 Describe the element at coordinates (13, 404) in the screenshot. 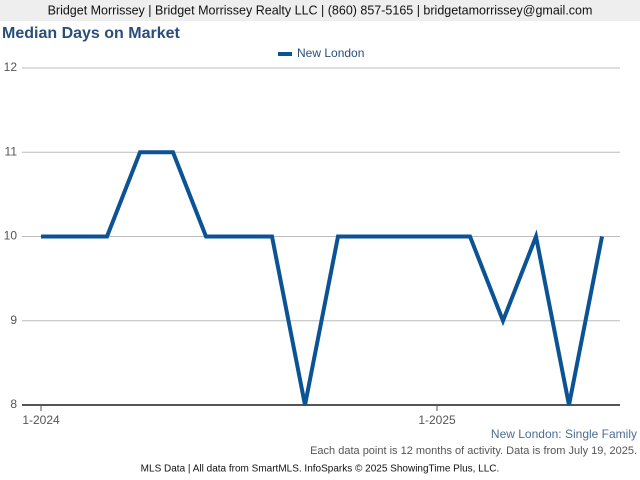

I see `y-tick-label: 8` at that location.